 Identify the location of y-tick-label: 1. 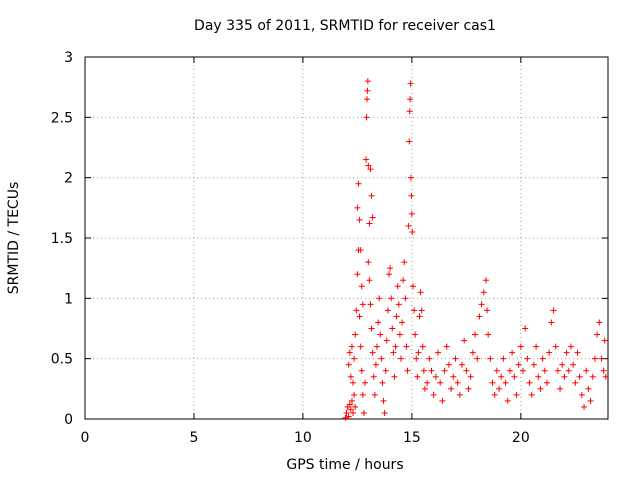
(68, 299).